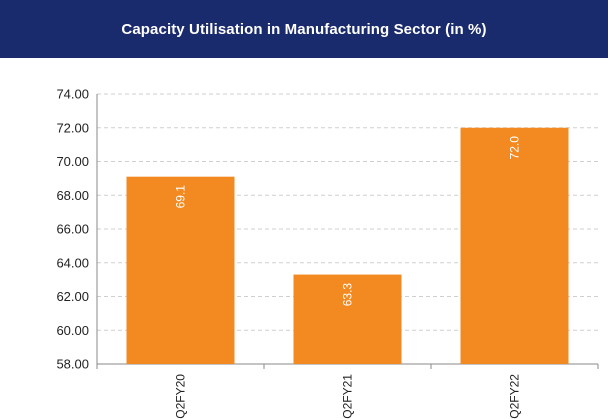 The image size is (608, 419). I want to click on y-tick-label: 64.00, so click(72, 262).